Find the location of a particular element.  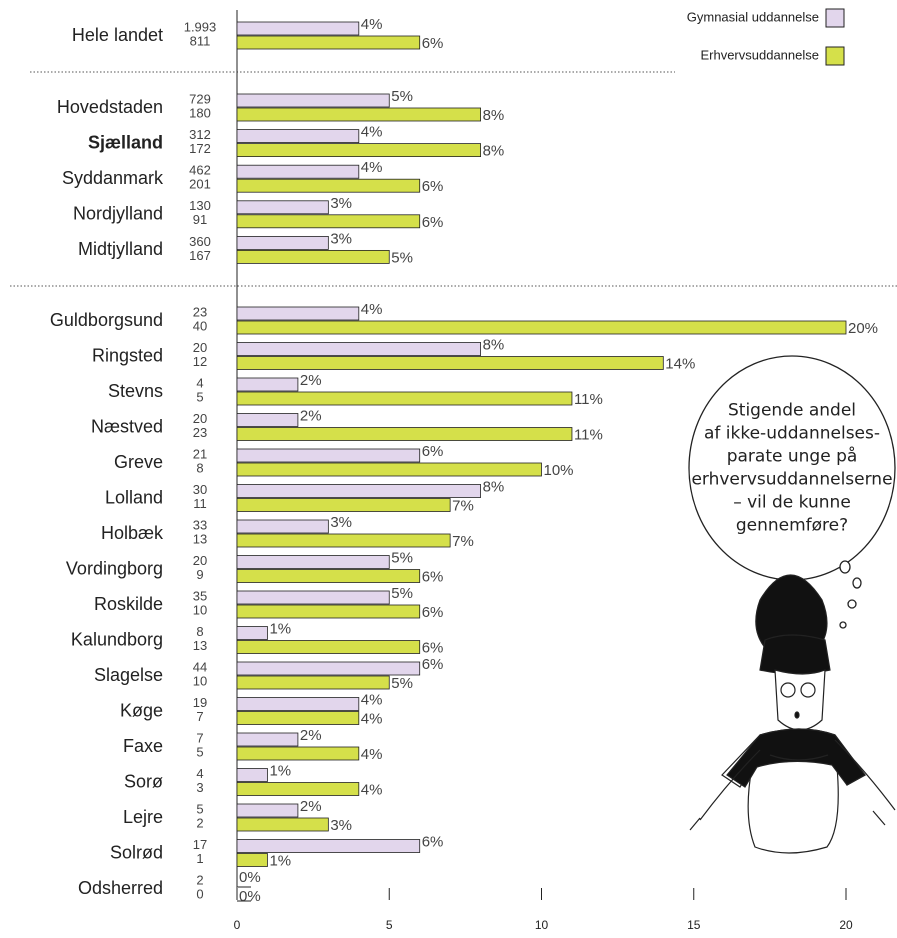

illustration is located at coordinates (792, 714).